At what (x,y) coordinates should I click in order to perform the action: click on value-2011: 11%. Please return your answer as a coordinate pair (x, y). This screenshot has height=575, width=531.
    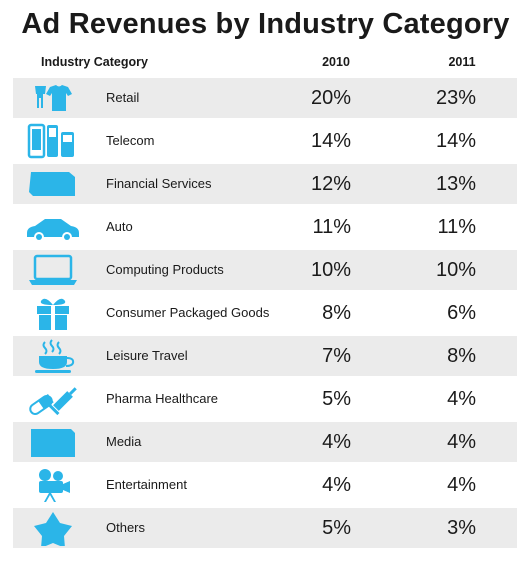
    Looking at the image, I should click on (456, 227).